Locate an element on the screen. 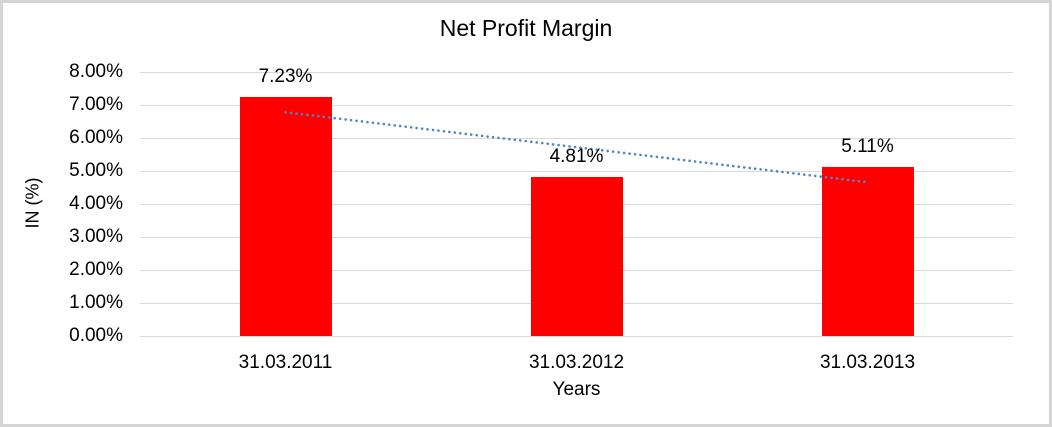  y-axis-tick-label: 7.00% is located at coordinates (96, 104).